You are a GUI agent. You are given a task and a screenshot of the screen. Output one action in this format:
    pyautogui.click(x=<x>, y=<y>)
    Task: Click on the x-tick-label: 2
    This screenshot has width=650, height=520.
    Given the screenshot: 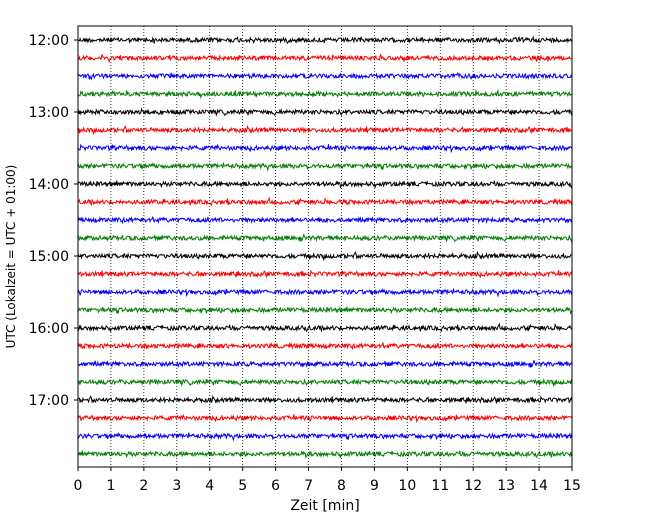 What is the action you would take?
    pyautogui.click(x=143, y=486)
    